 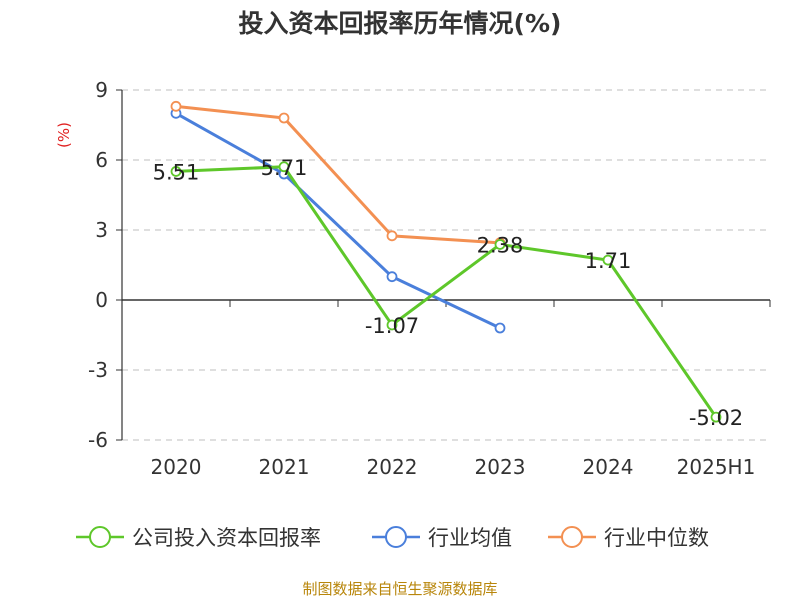 I want to click on data-label: 1.71, so click(x=608, y=261).